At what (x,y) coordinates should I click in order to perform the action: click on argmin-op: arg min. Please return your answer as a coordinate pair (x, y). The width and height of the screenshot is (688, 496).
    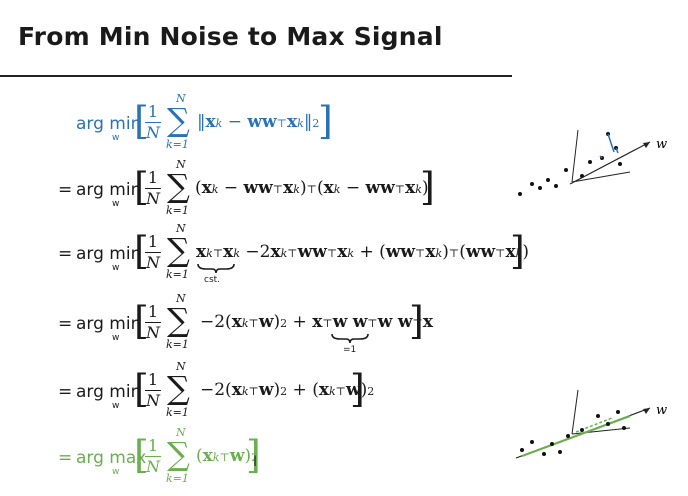
    Looking at the image, I should click on (109, 124).